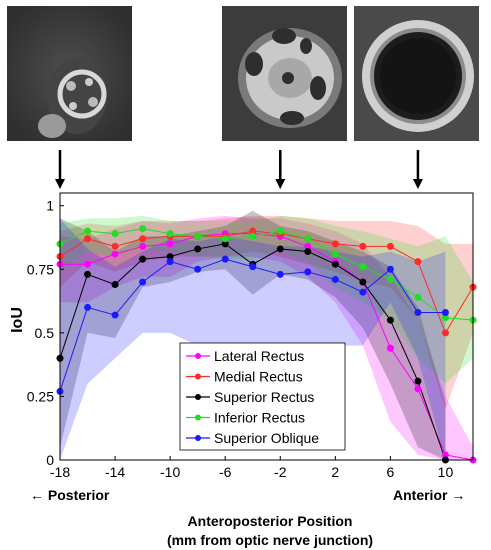  What do you see at coordinates (198, 438) in the screenshot?
I see `legend-marker-superior-oblique` at bounding box center [198, 438].